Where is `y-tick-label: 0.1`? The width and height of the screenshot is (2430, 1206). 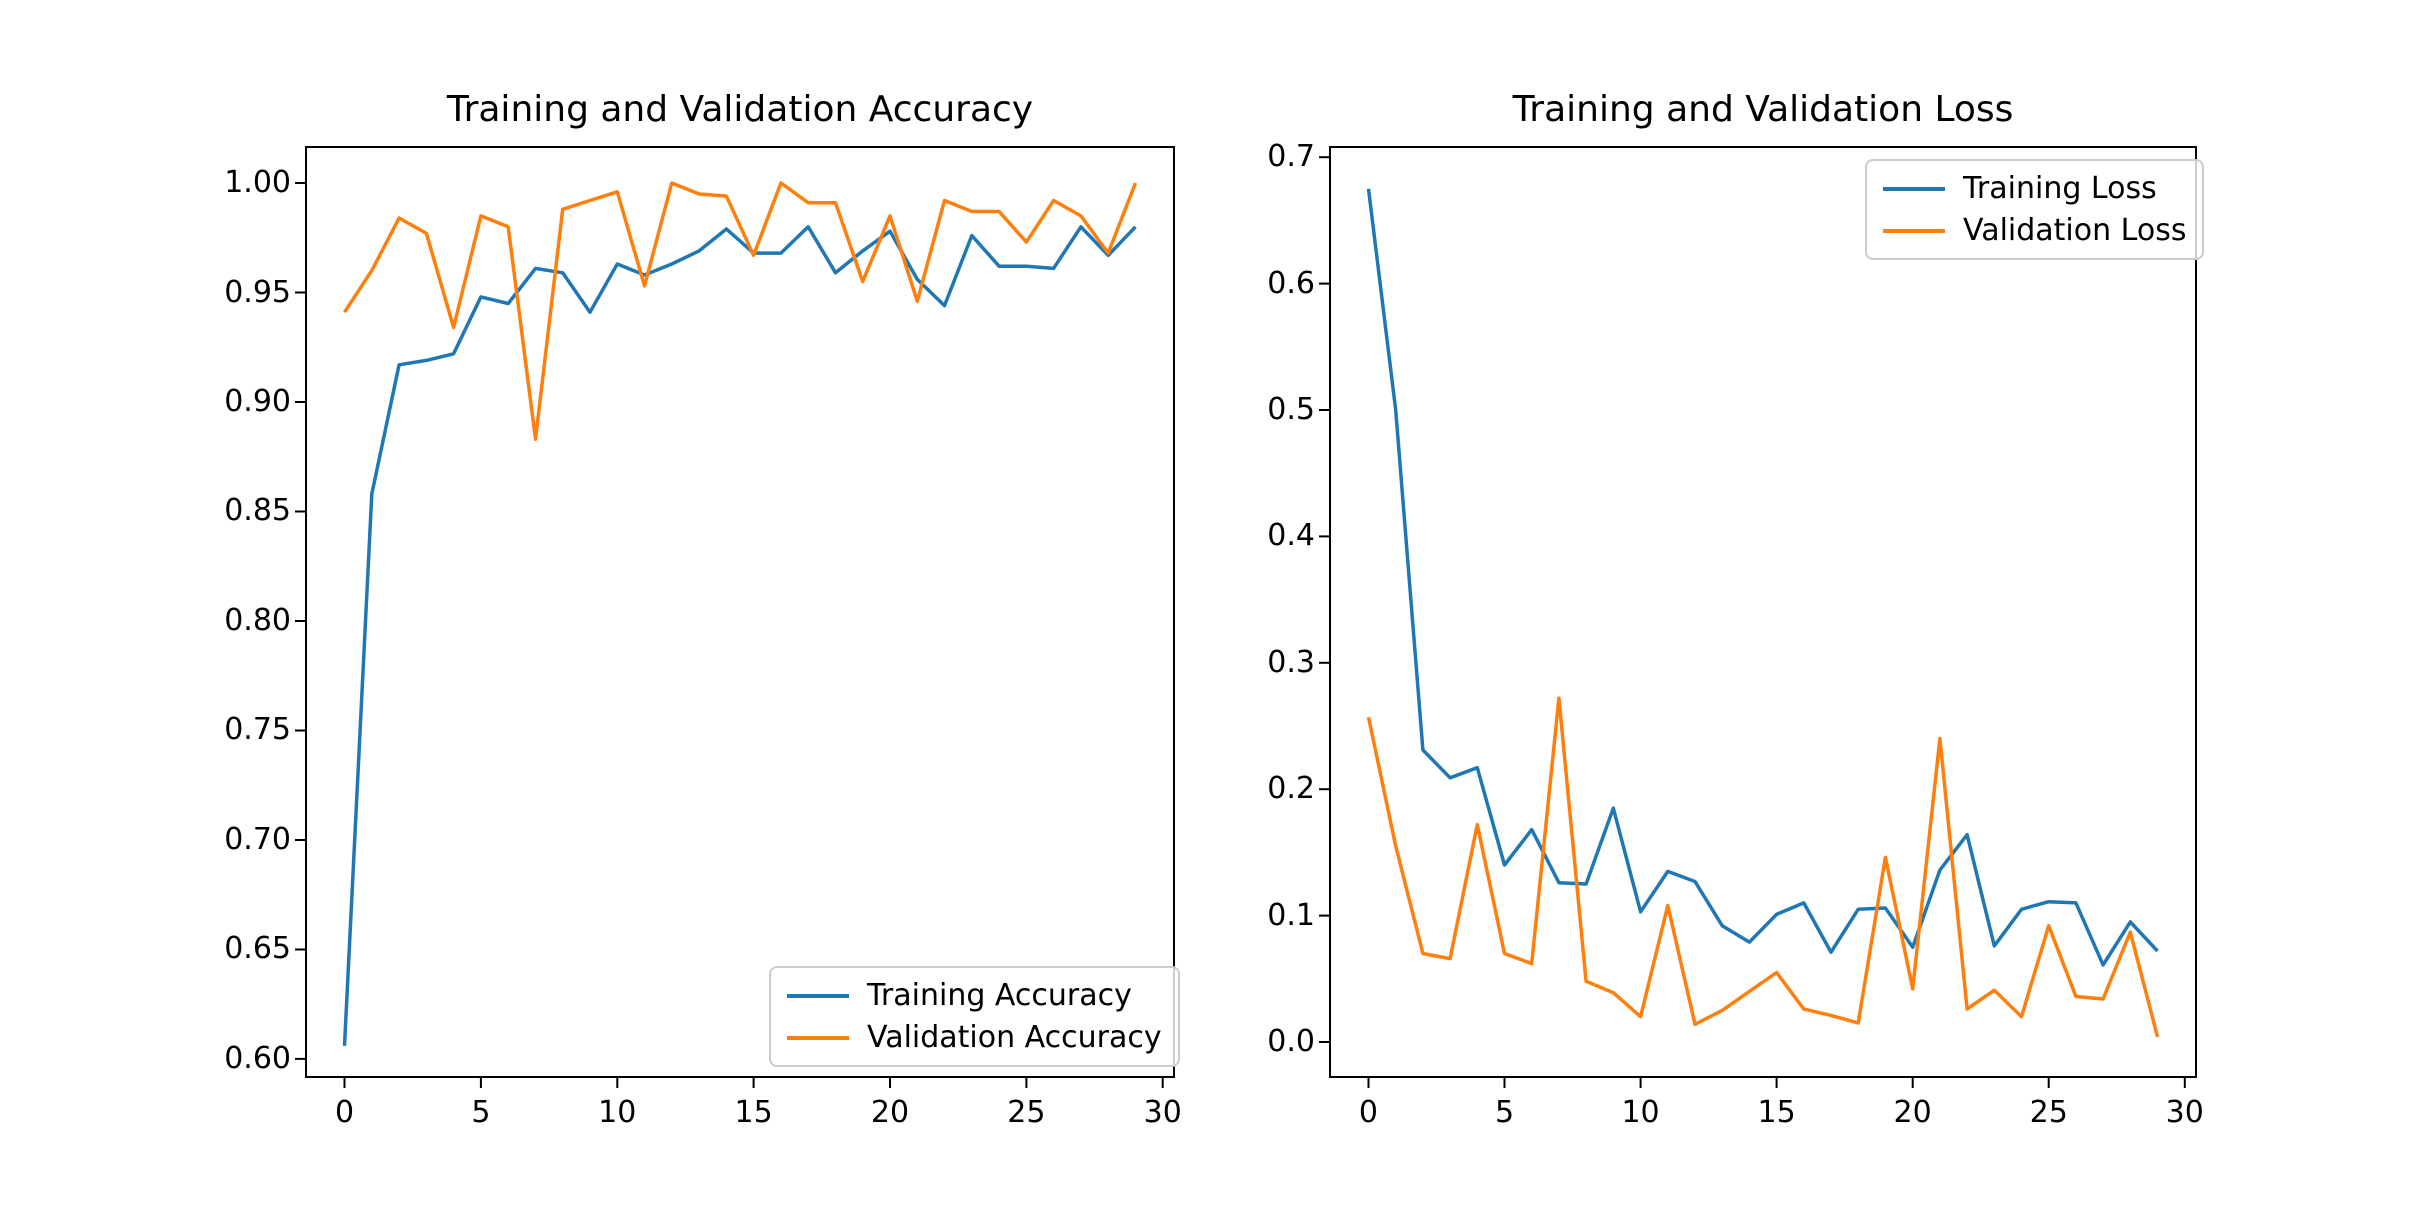 y-tick-label: 0.1 is located at coordinates (1291, 915).